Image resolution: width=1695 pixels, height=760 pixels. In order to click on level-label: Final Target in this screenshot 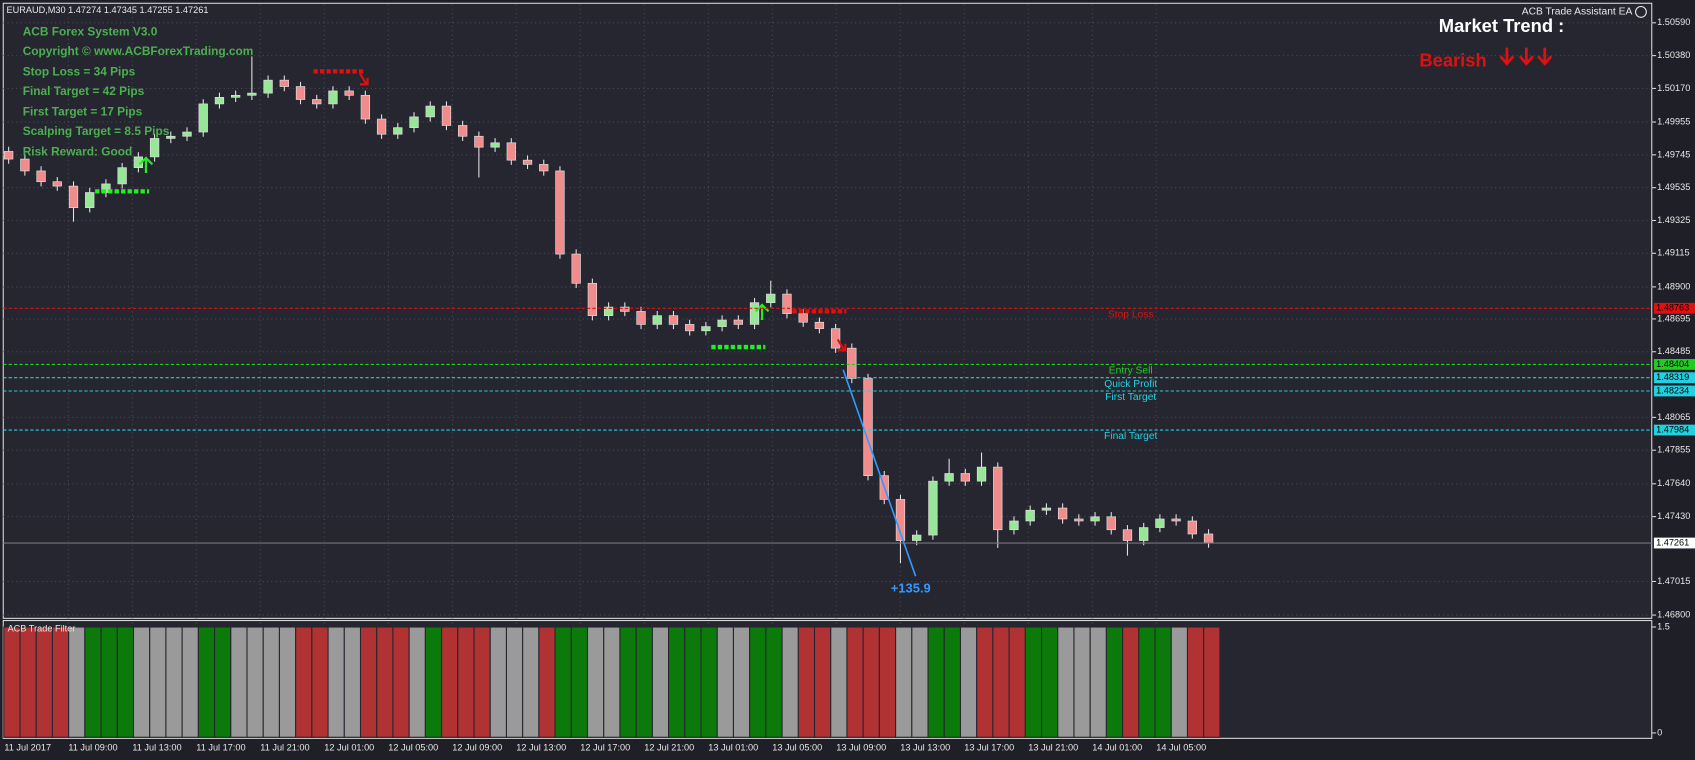, I will do `click(1131, 436)`.